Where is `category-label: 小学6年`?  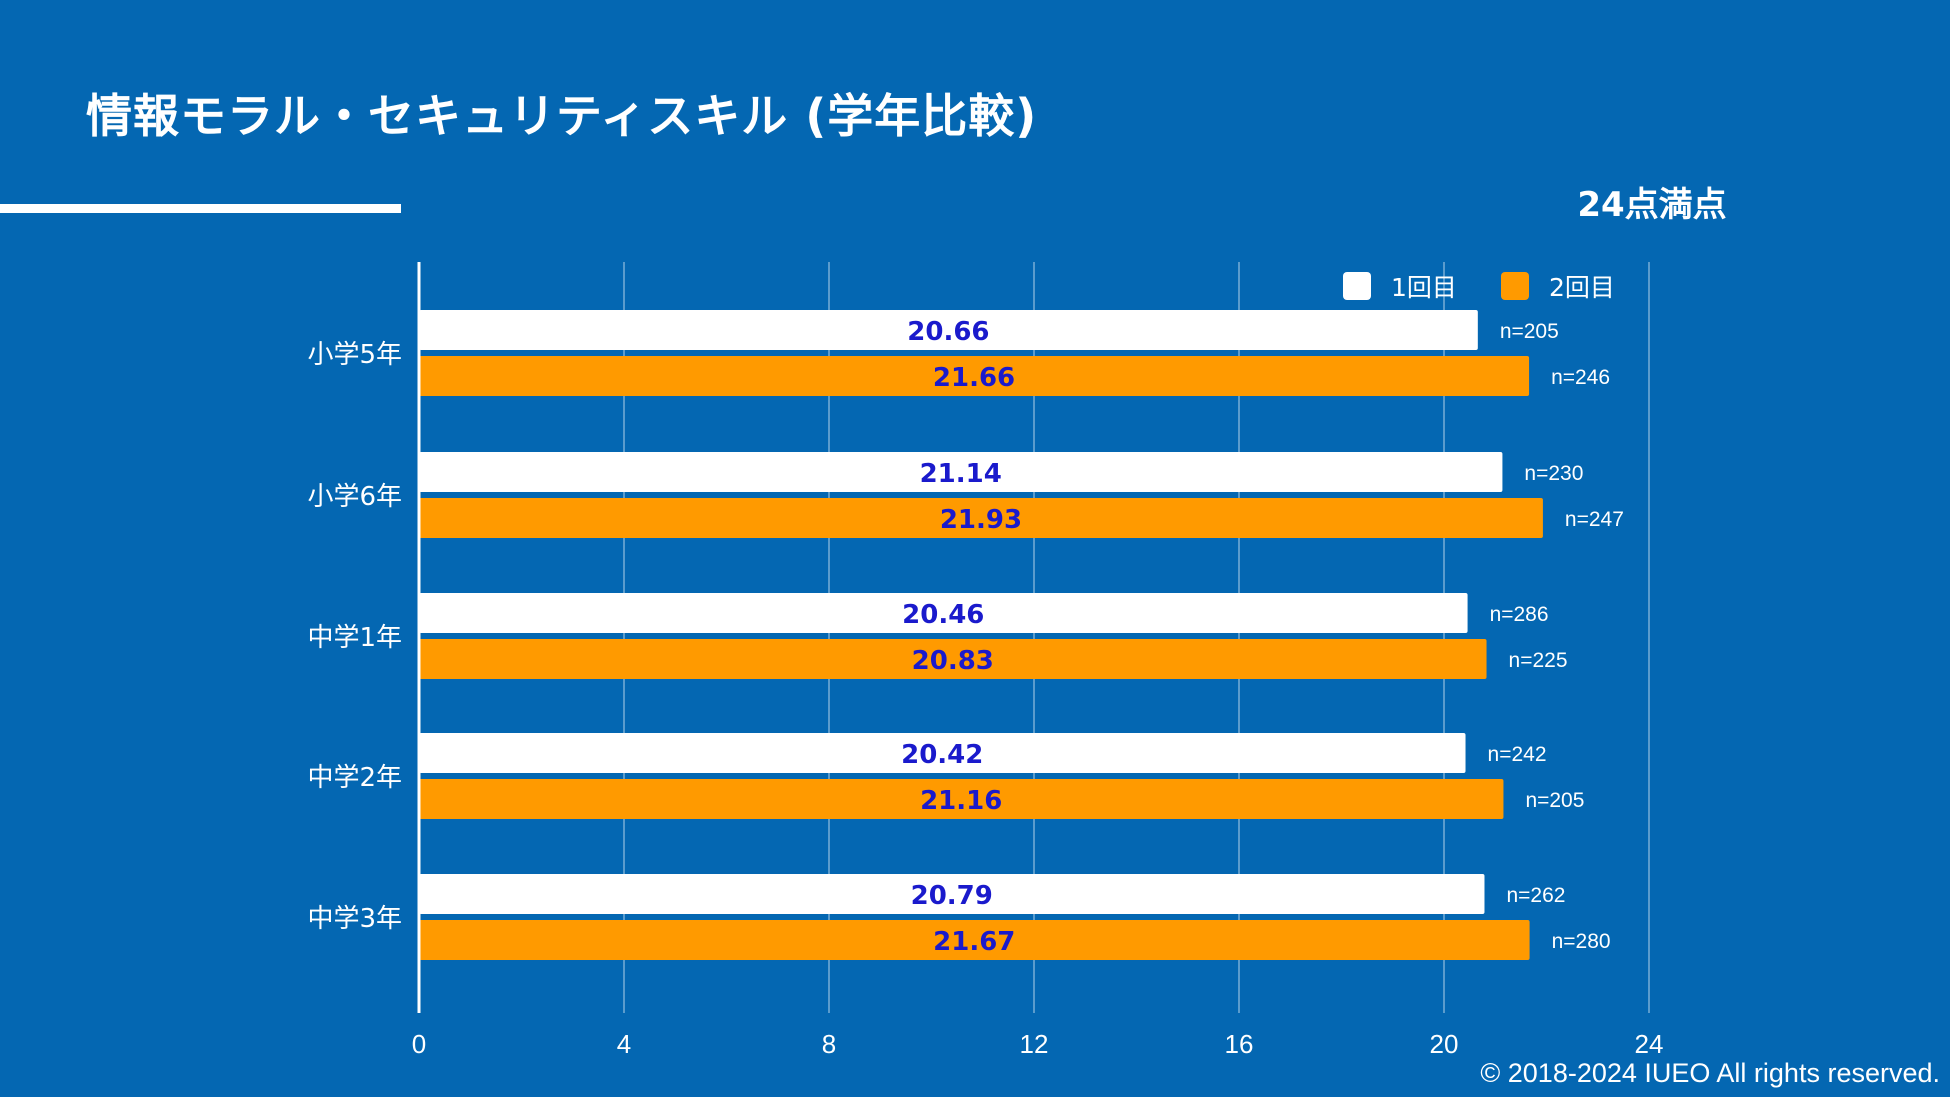
category-label: 小学6年 is located at coordinates (354, 497).